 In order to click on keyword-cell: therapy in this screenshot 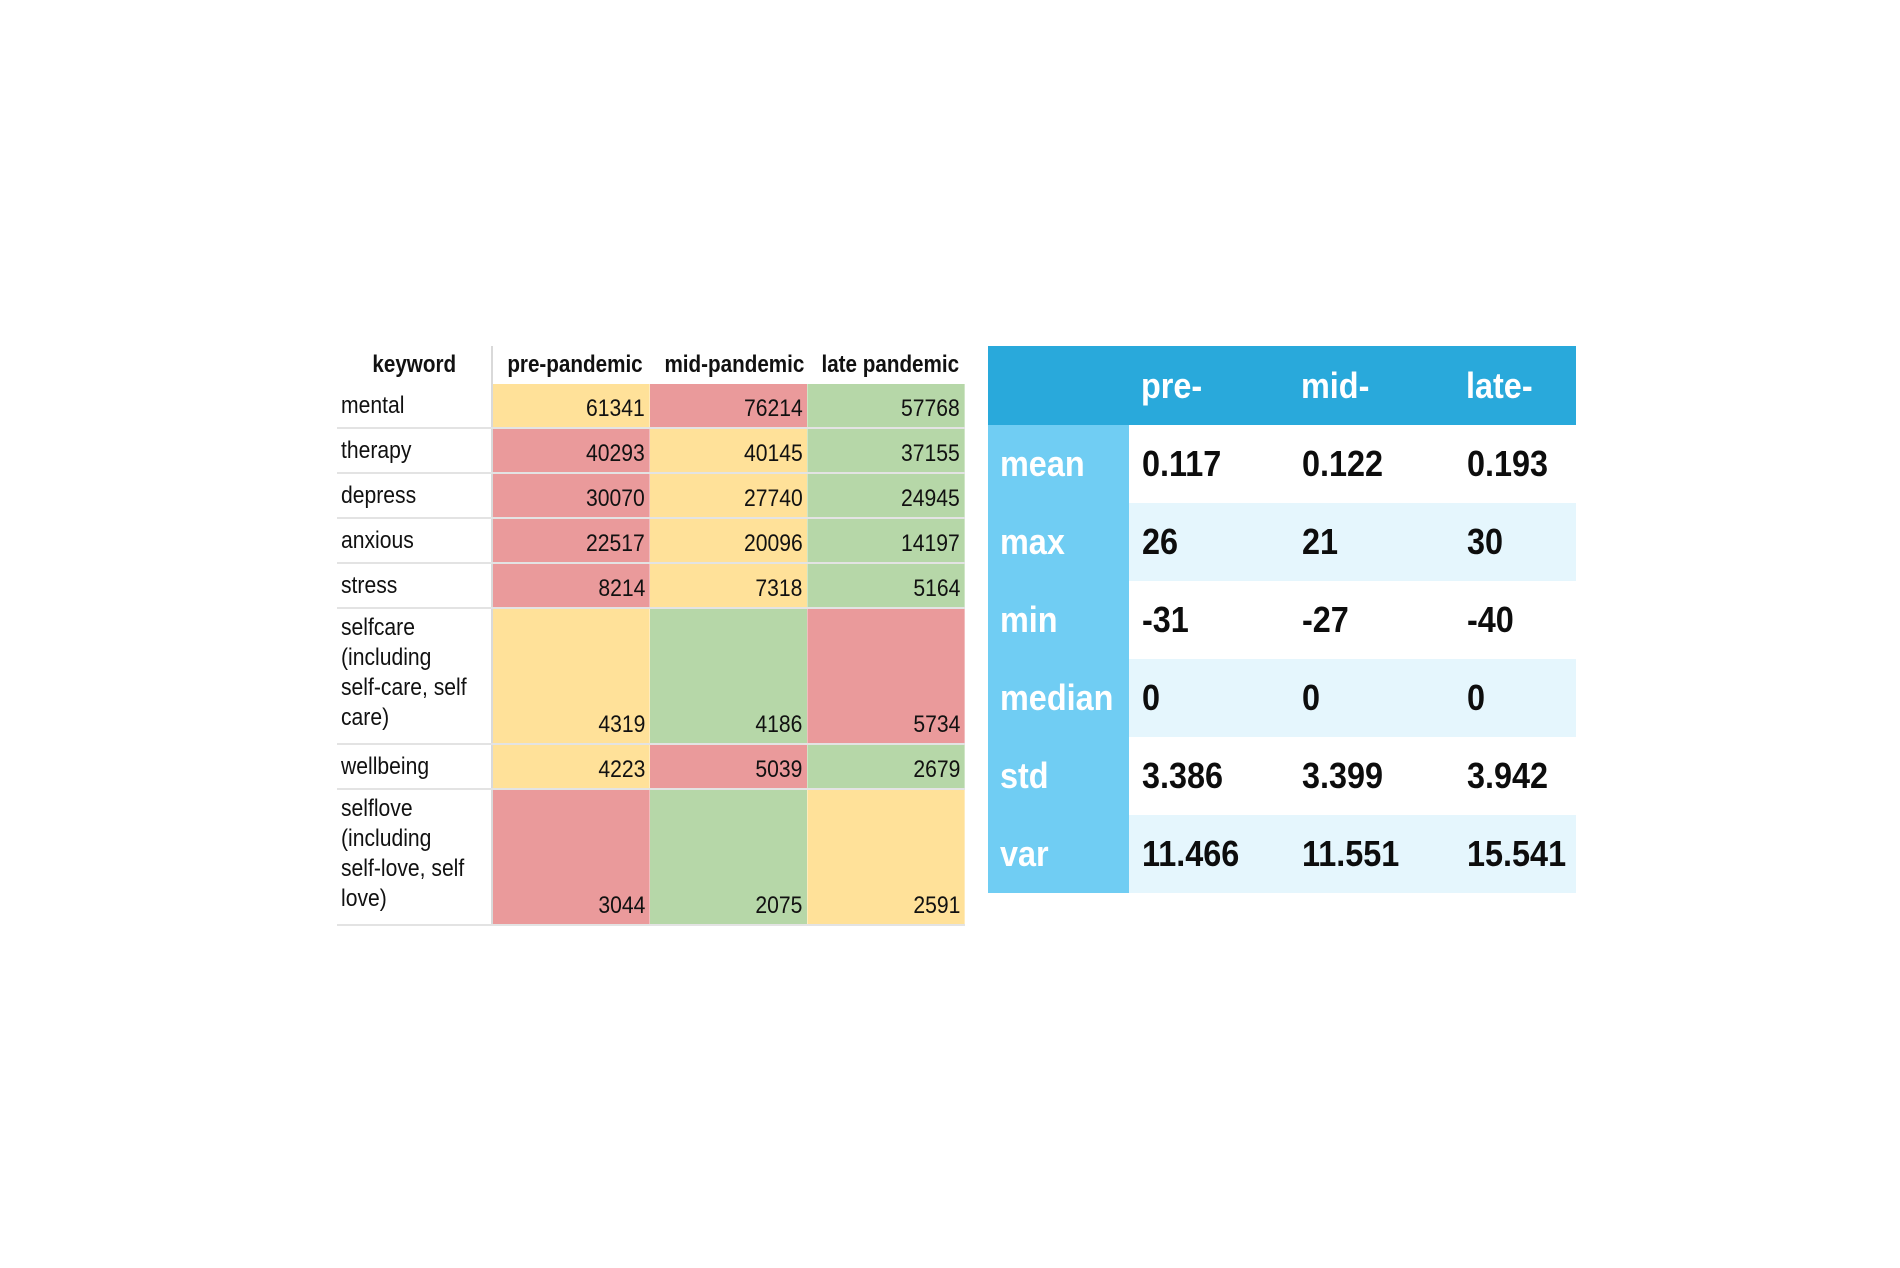, I will do `click(415, 451)`.